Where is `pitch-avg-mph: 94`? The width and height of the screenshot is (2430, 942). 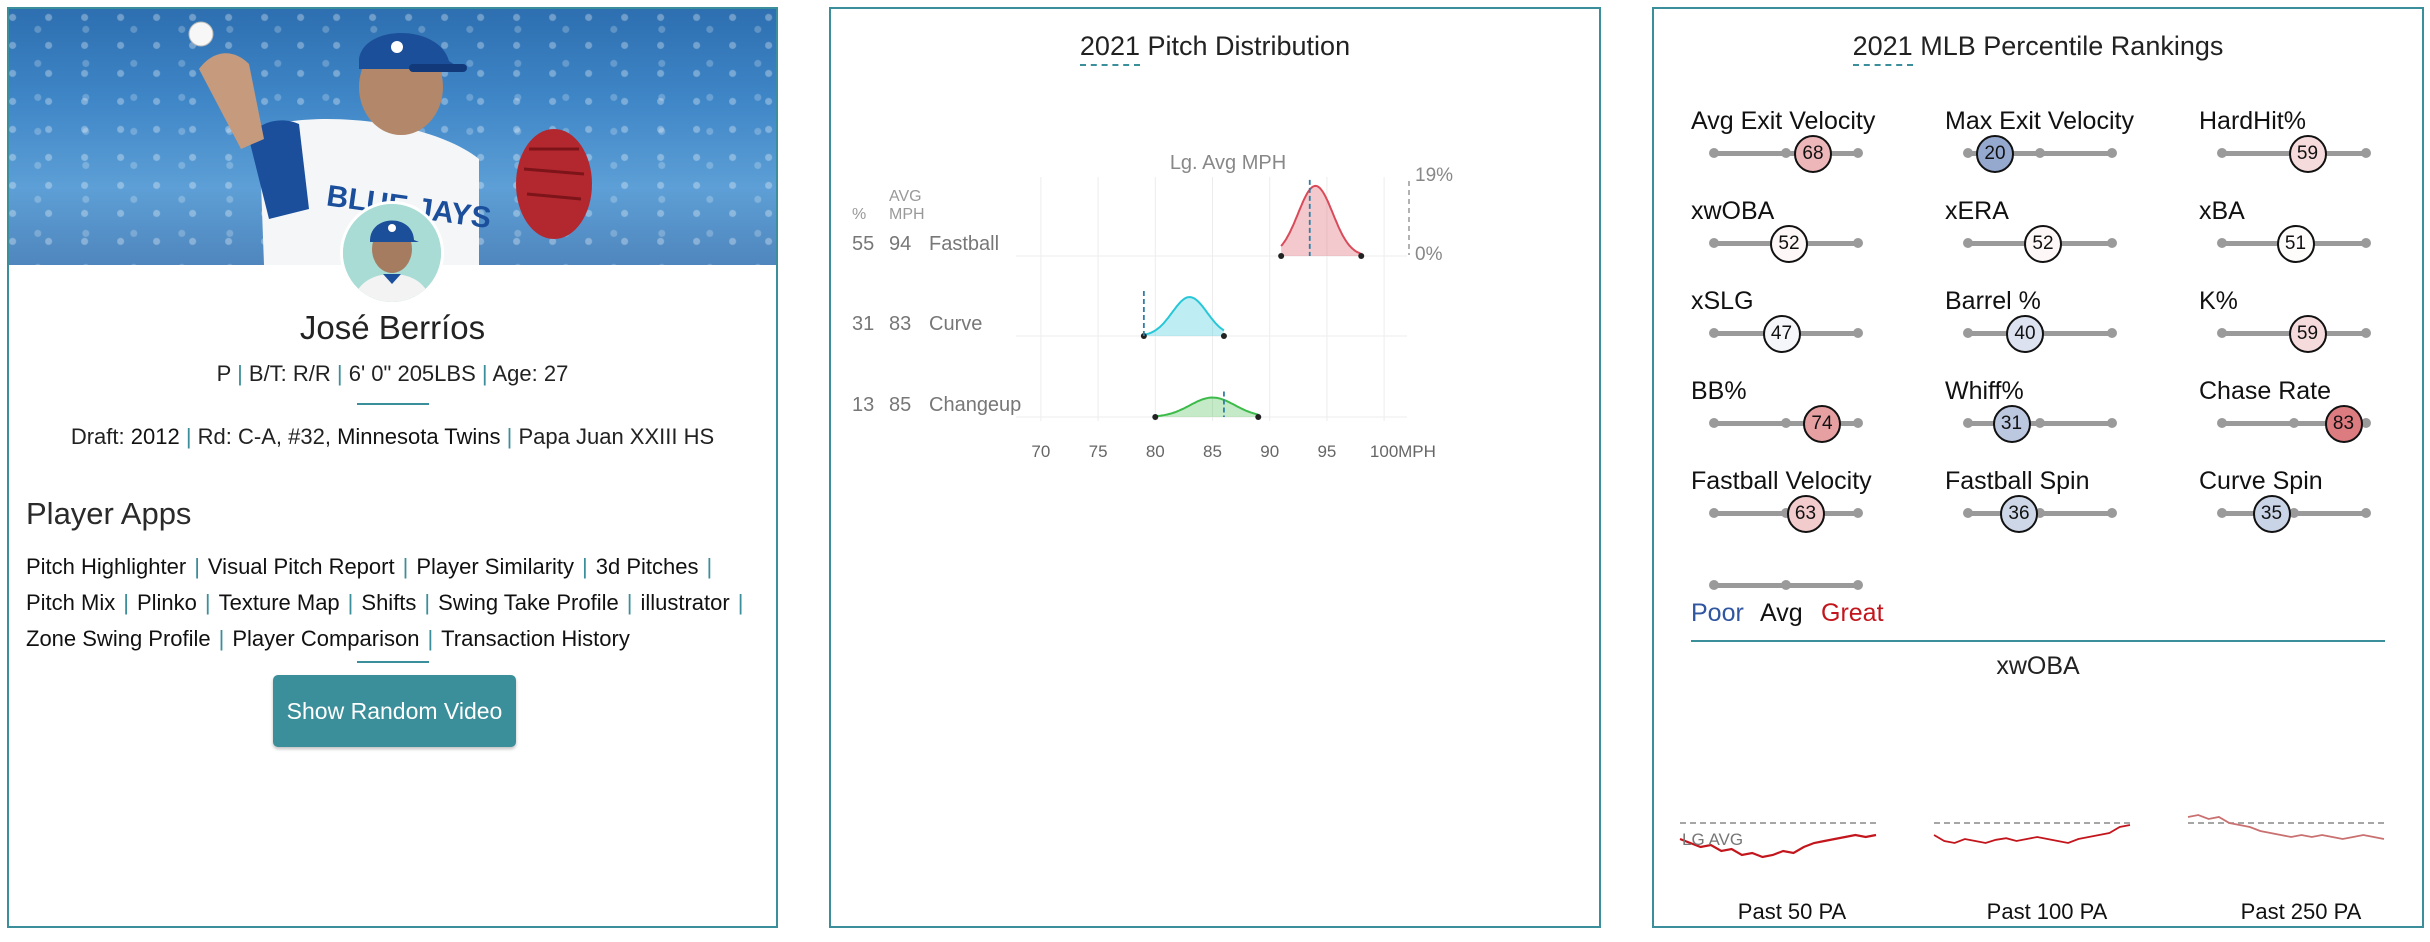
pitch-avg-mph: 94 is located at coordinates (900, 244).